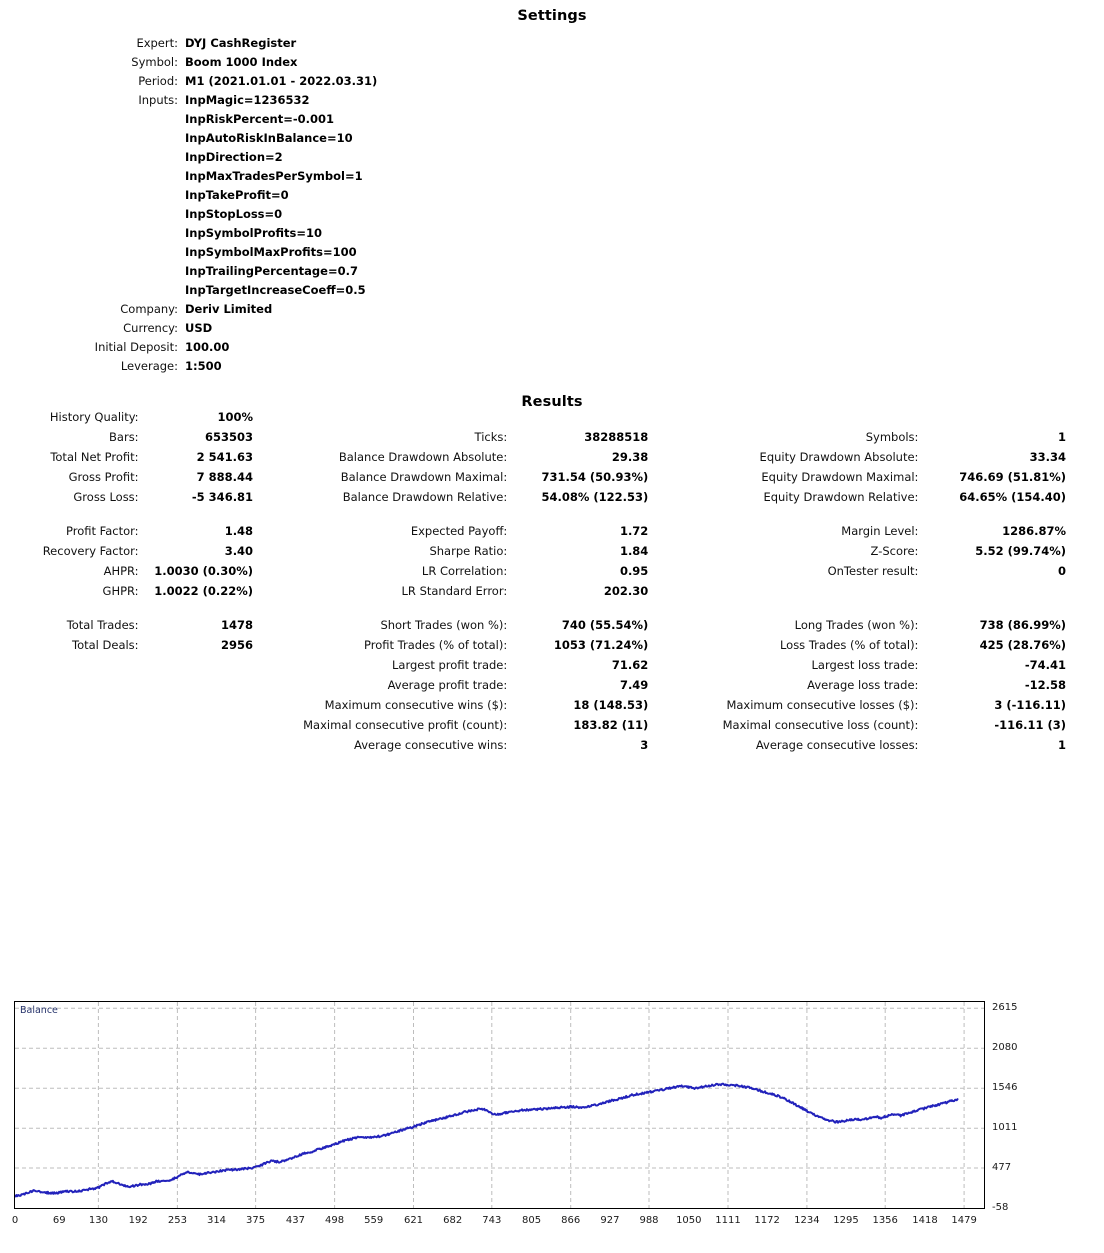  I want to click on x-axis-tick-label: 0, so click(15, 1220).